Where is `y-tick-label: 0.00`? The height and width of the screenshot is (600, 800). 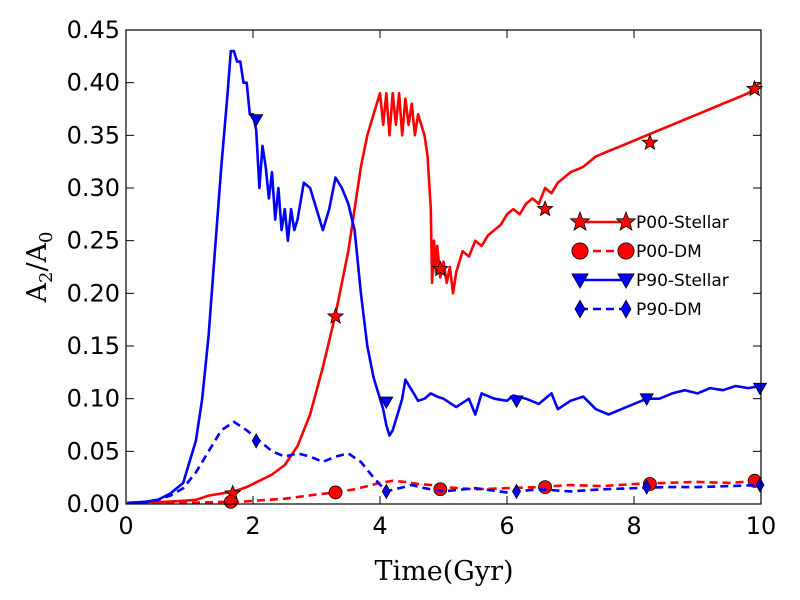 y-tick-label: 0.00 is located at coordinates (93, 504).